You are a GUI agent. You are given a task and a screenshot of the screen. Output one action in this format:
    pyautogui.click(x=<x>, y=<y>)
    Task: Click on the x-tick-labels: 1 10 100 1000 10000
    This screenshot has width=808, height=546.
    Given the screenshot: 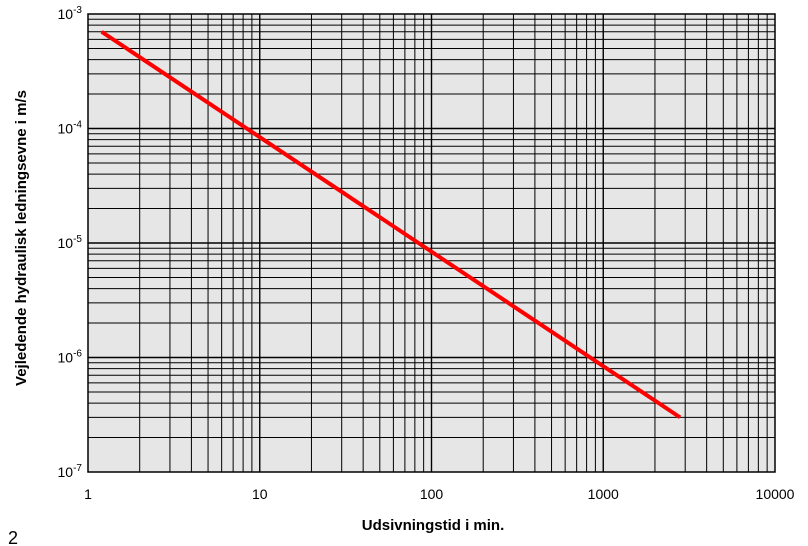 What is the action you would take?
    pyautogui.click(x=439, y=494)
    